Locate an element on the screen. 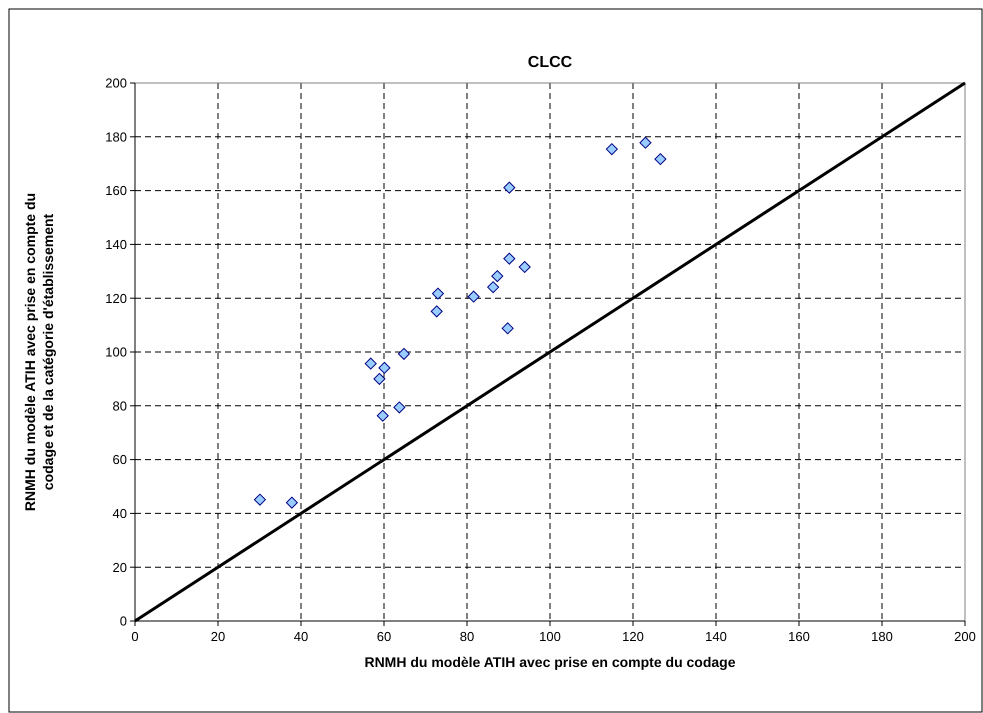 The height and width of the screenshot is (713, 983). y-tick-label: 200 is located at coordinates (116, 83).